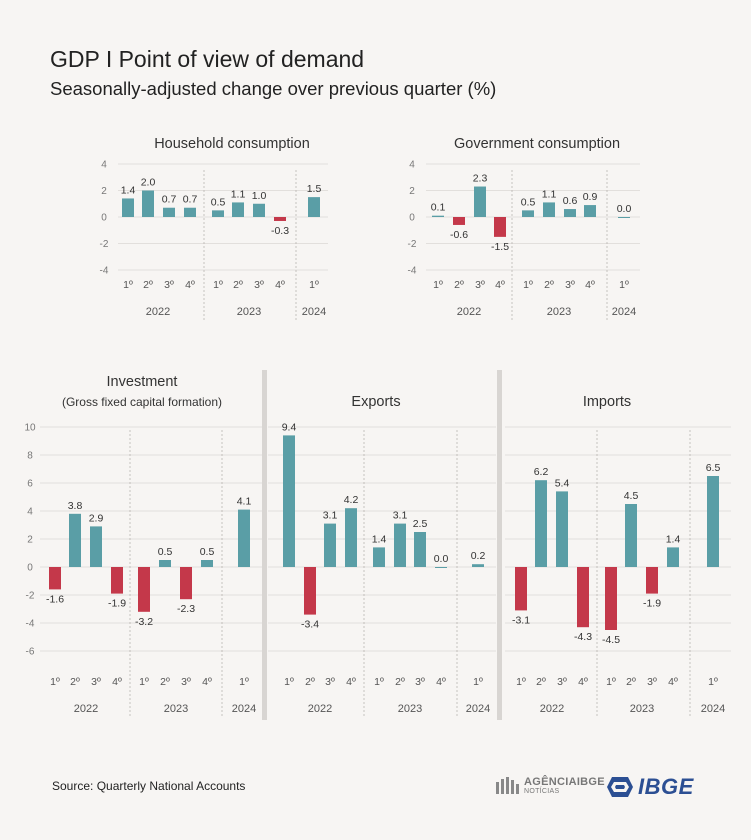  Describe the element at coordinates (142, 402) in the screenshot. I see `chart-subtitle: (Gross fixed capital formation)` at that location.